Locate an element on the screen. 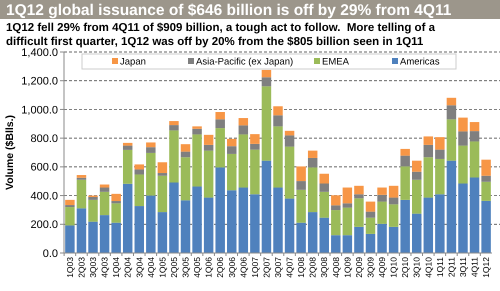  x-tick-label: 3Q07 is located at coordinates (278, 267).